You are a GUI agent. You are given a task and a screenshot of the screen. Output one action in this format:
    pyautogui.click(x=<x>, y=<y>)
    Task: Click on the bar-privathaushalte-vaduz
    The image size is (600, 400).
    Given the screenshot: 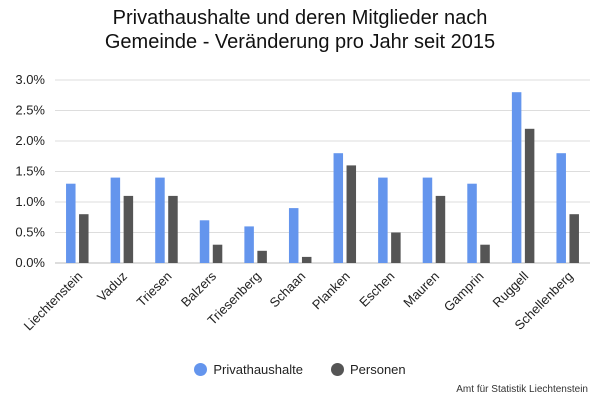 What is the action you would take?
    pyautogui.click(x=115, y=220)
    